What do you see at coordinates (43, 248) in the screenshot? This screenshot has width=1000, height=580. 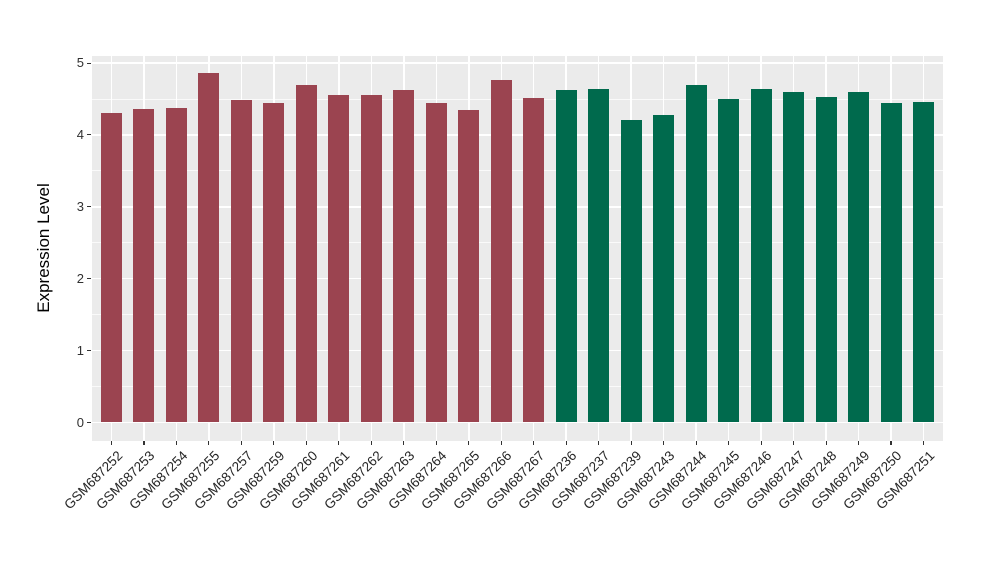 I see `y-axis-title-text: Expression Level` at bounding box center [43, 248].